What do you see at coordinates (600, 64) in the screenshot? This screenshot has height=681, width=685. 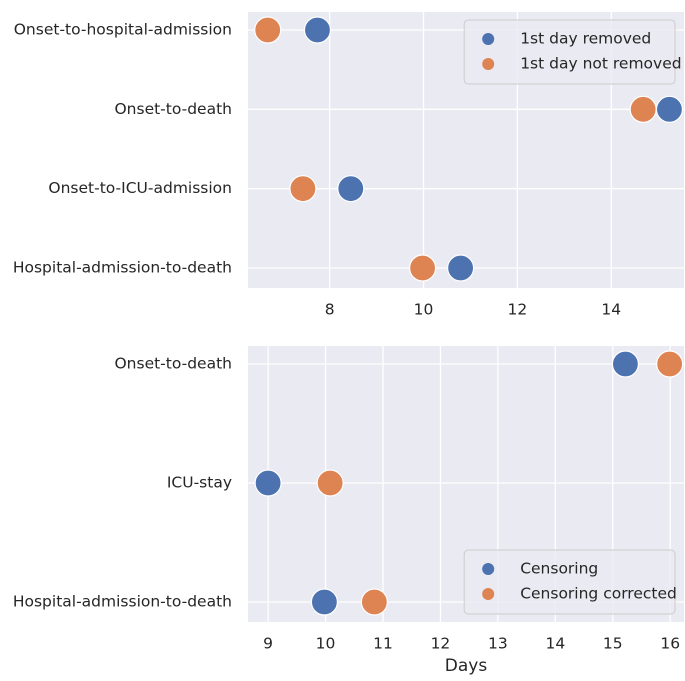 I see `legend-label: 1st day not removed` at bounding box center [600, 64].